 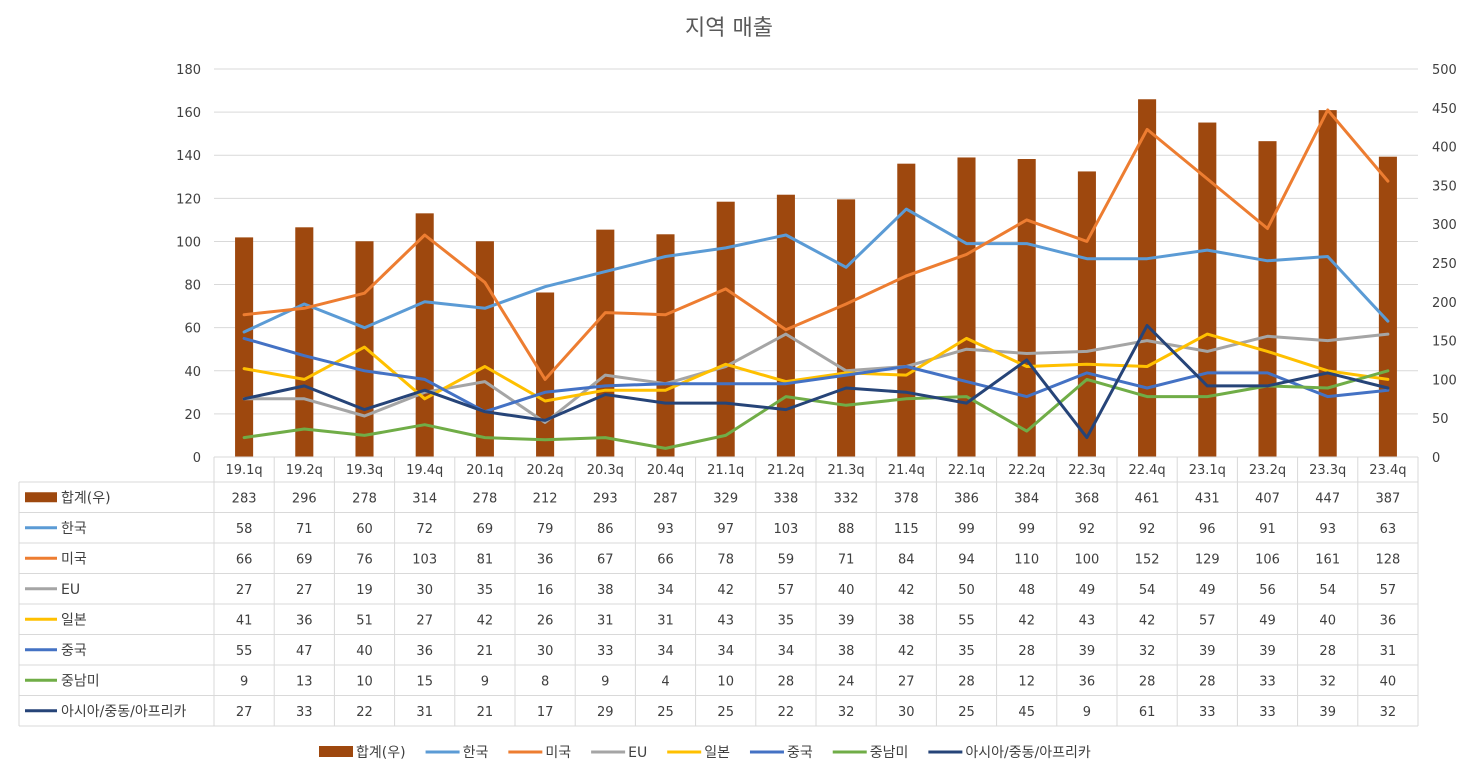 I want to click on legend-item: 아시아/중동/아프리카, so click(x=1009, y=753).